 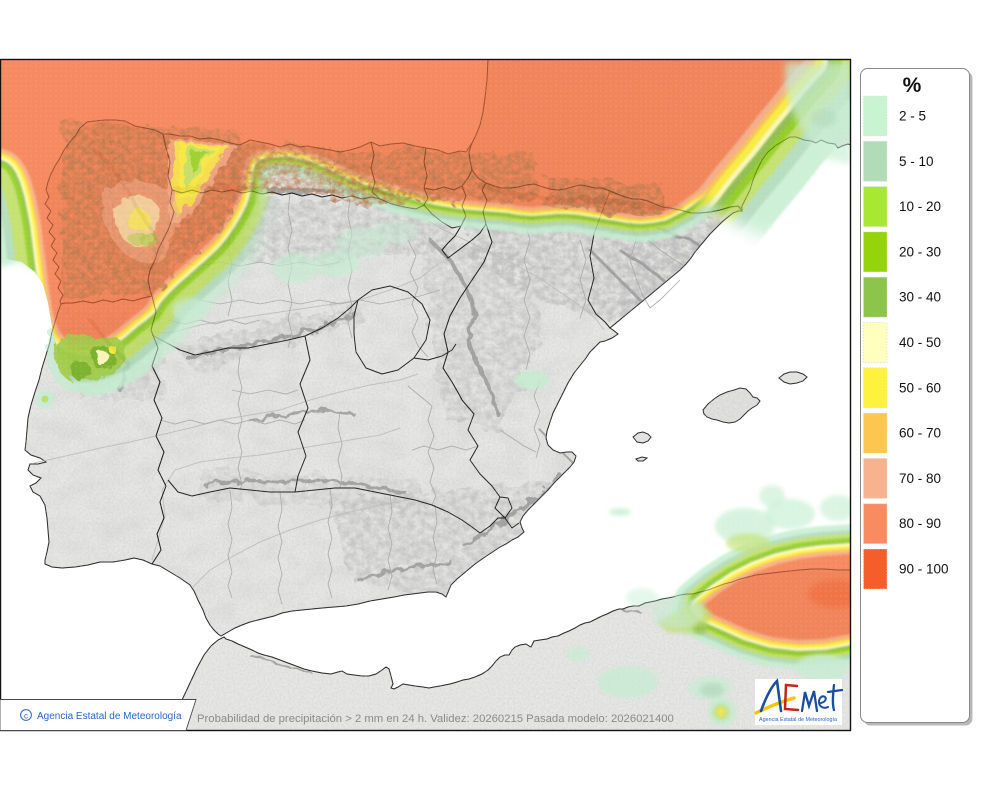 What do you see at coordinates (920, 251) in the screenshot?
I see `svg-text: 20 - 30` at bounding box center [920, 251].